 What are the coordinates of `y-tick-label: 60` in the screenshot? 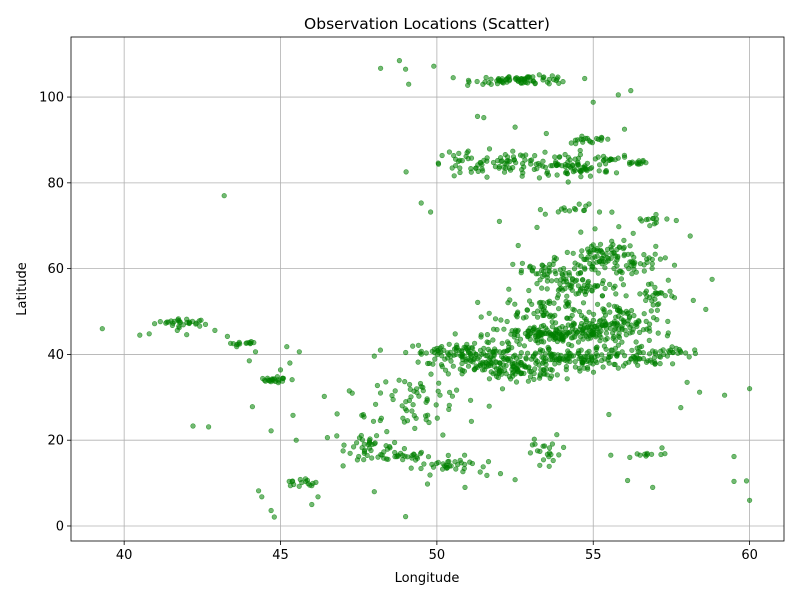 It's located at (55, 269).